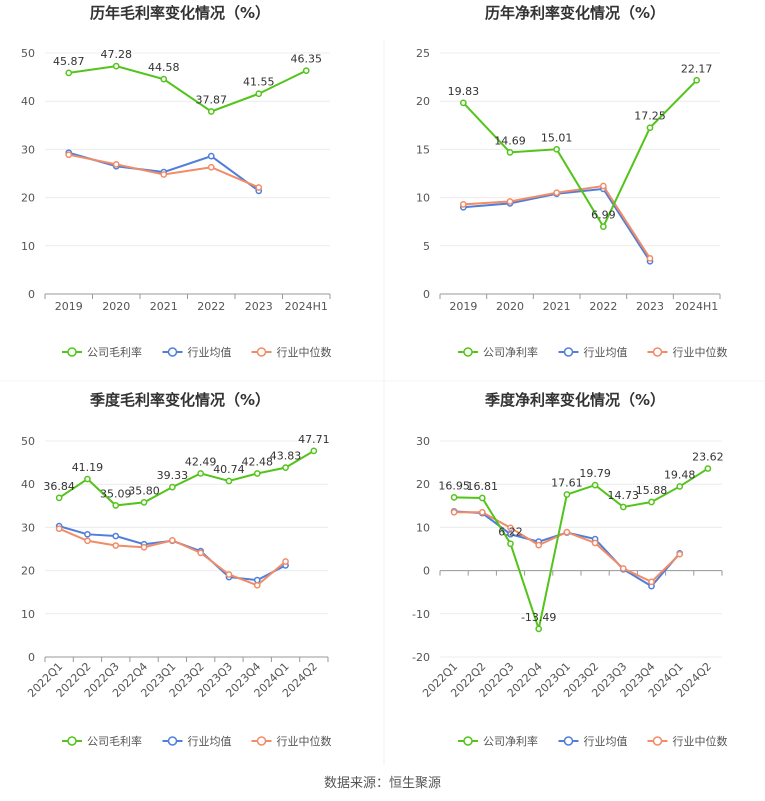 Image resolution: width=765 pixels, height=801 pixels. I want to click on data-label: 41.19, so click(88, 467).